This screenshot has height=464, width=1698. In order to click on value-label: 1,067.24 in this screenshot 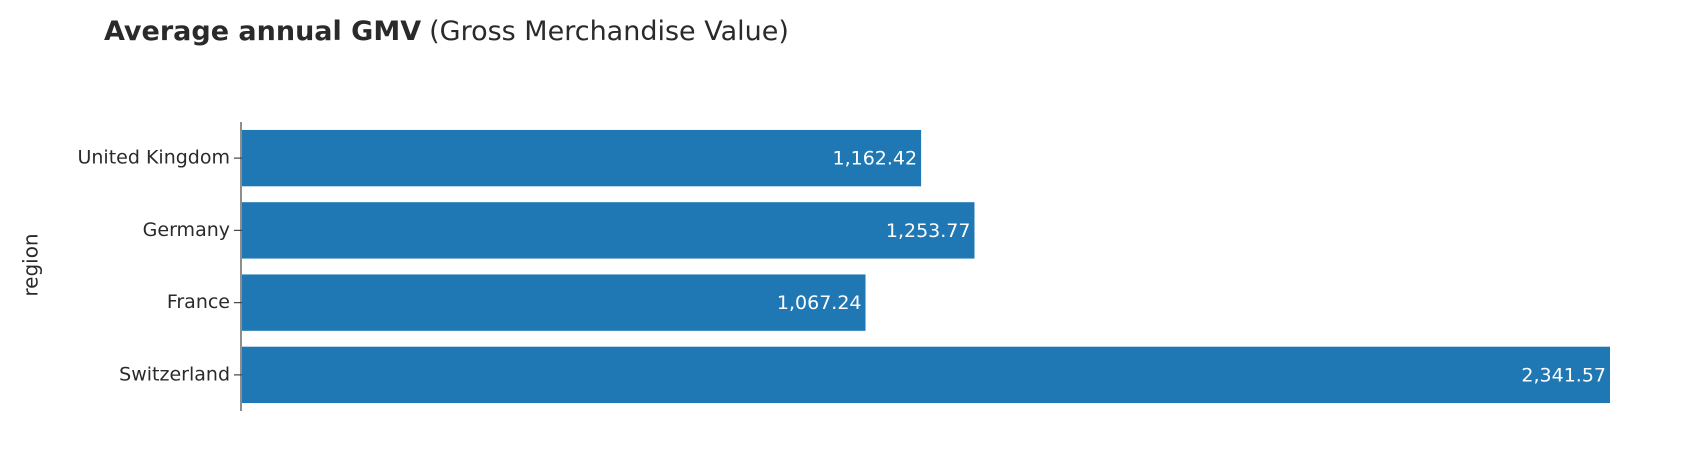, I will do `click(819, 303)`.